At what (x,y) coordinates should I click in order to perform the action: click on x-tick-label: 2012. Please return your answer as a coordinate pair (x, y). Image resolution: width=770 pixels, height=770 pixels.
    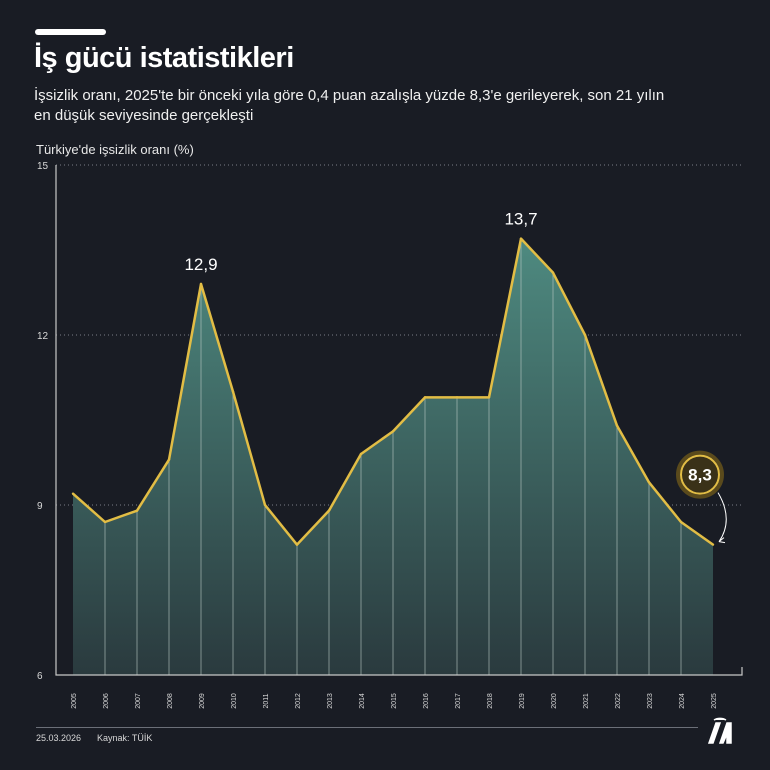
    Looking at the image, I should click on (298, 701).